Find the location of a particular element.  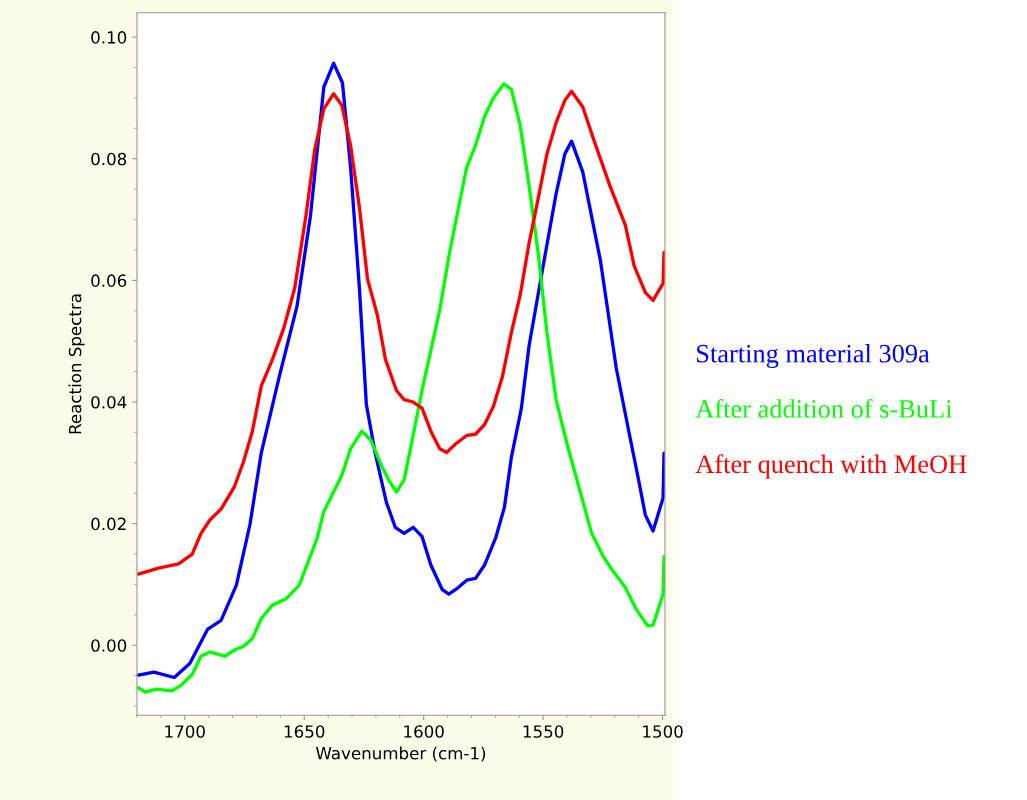

y-tick-label: 0.06 is located at coordinates (109, 280).